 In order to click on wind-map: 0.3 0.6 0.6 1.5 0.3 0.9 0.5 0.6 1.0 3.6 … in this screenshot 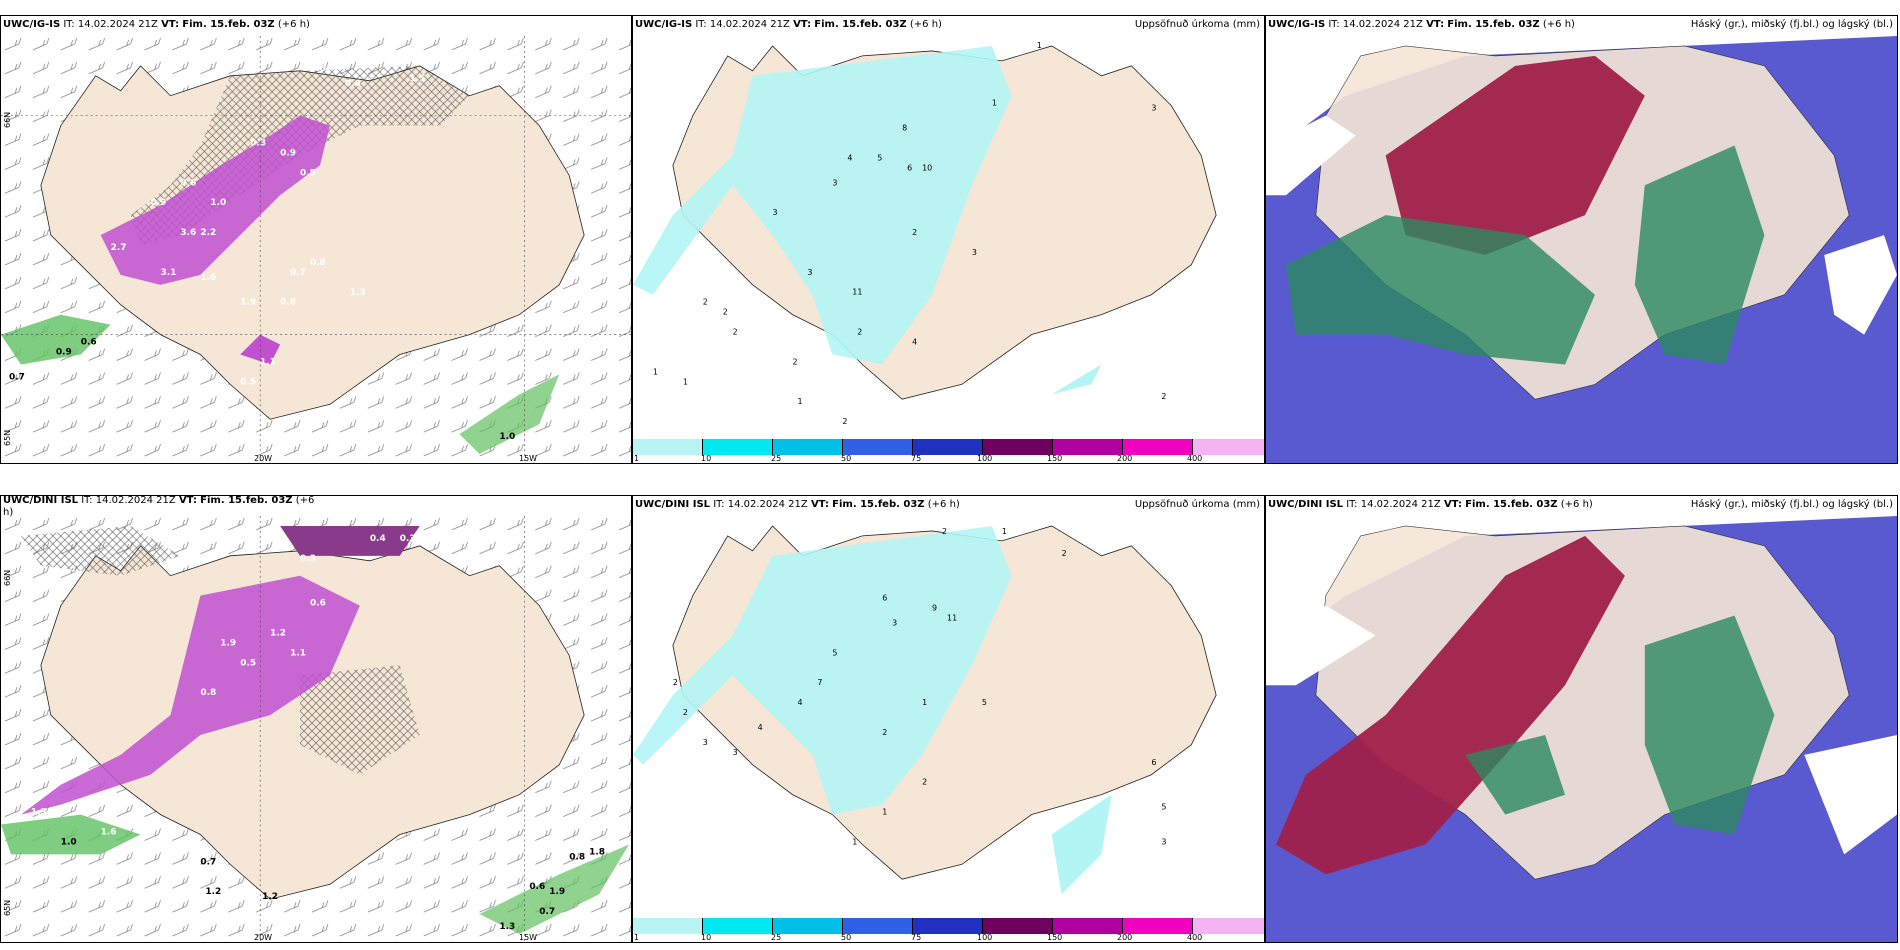, I will do `click(316, 249)`.